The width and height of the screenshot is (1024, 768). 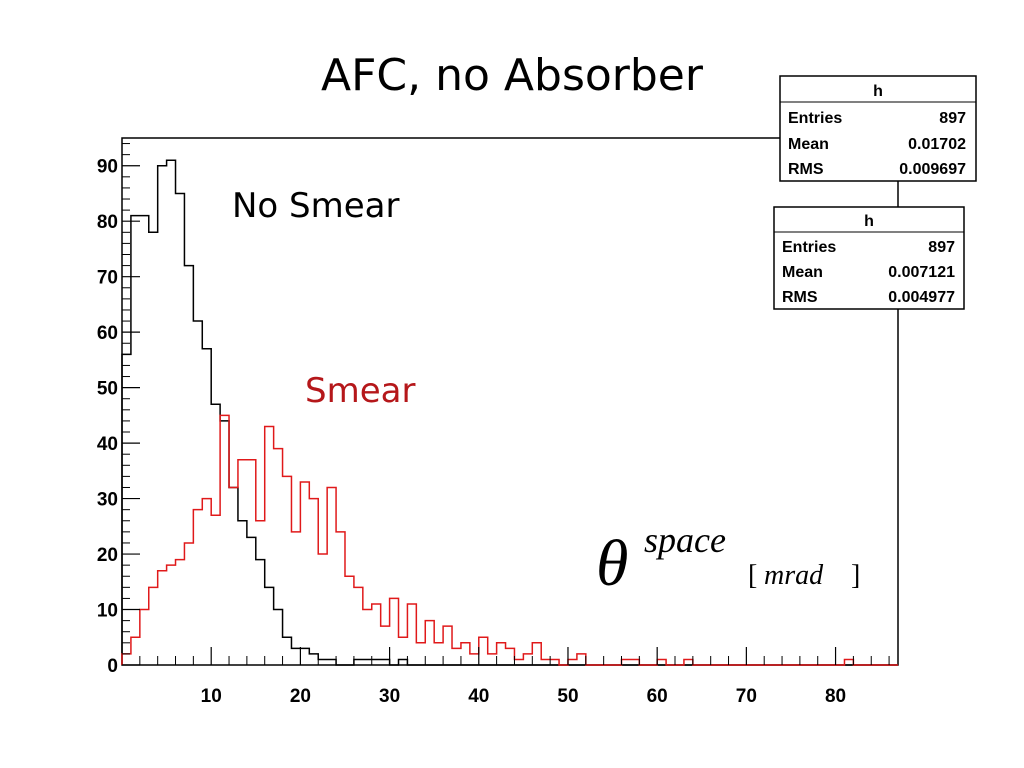 What do you see at coordinates (752, 575) in the screenshot?
I see `axis-unit-open-bracket: [` at bounding box center [752, 575].